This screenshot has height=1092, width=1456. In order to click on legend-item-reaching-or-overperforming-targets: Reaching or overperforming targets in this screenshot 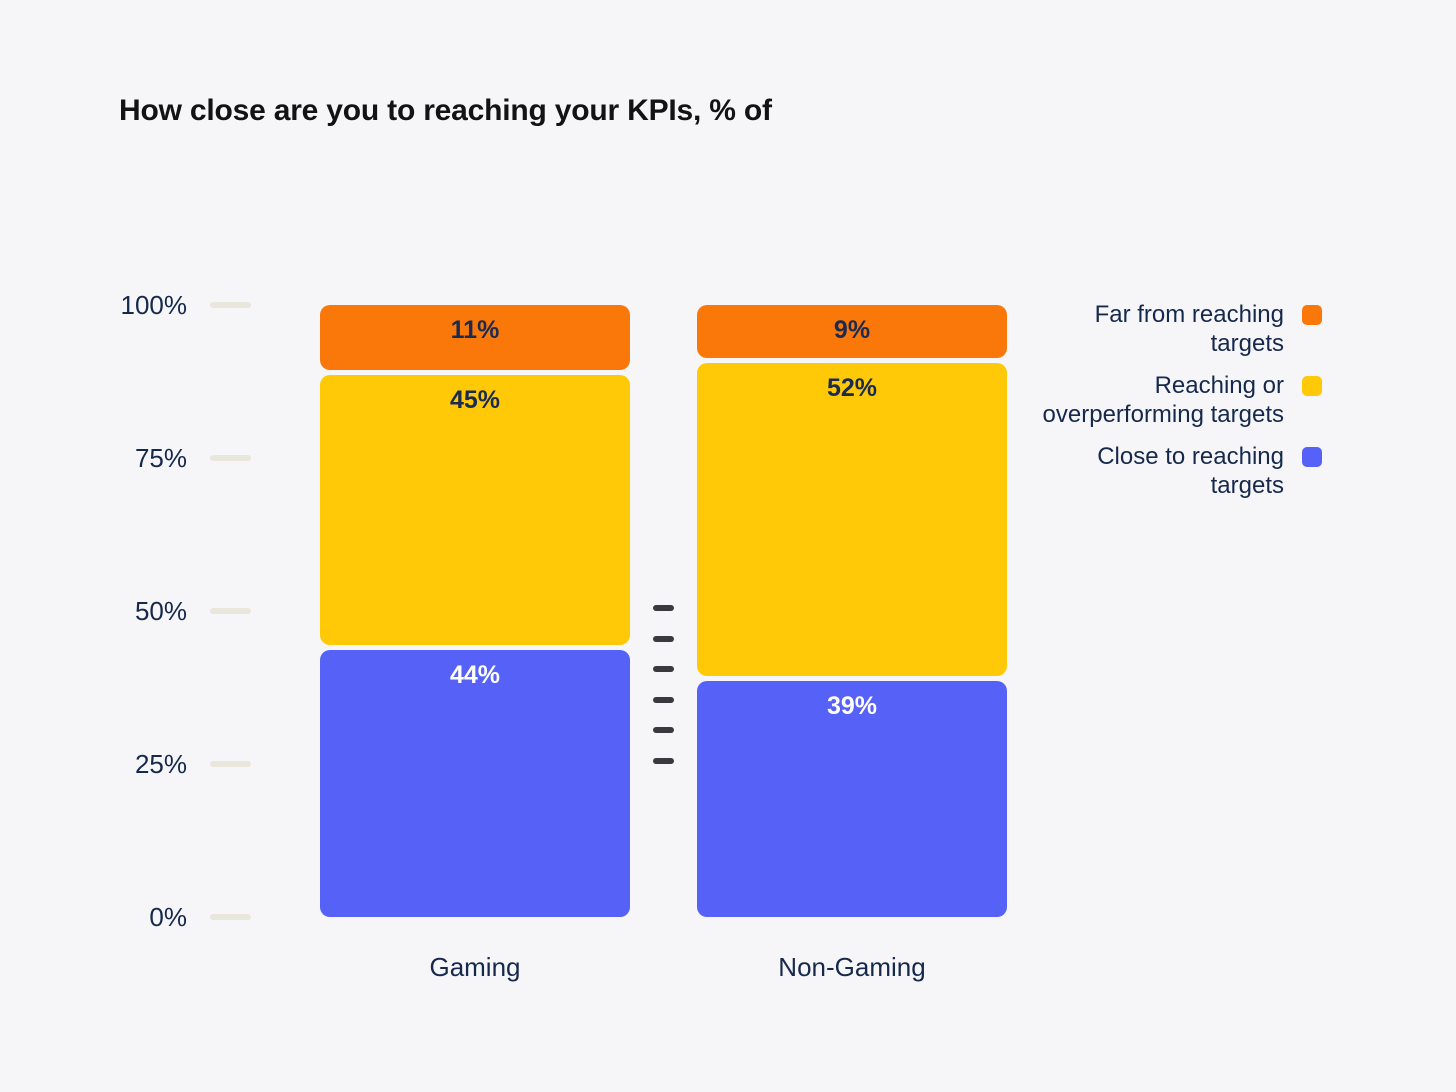, I will do `click(1179, 400)`.